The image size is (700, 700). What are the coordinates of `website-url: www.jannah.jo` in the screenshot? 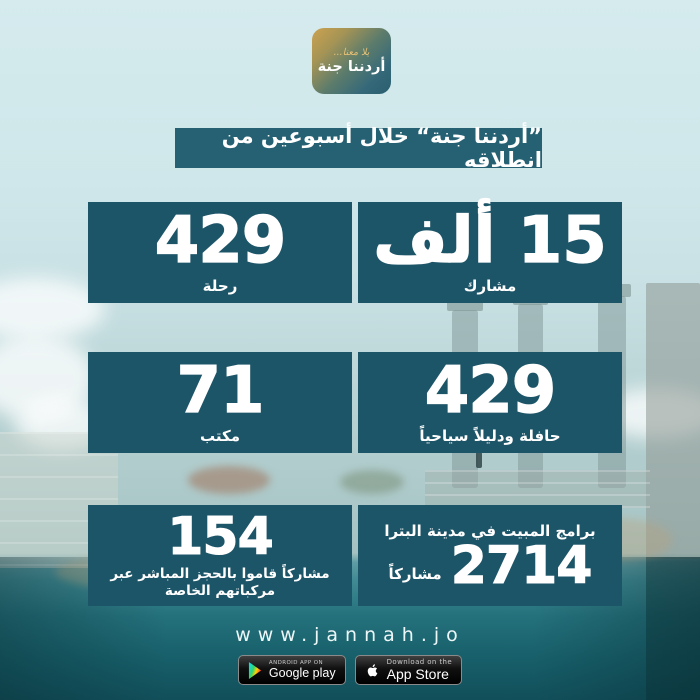 It's located at (350, 635).